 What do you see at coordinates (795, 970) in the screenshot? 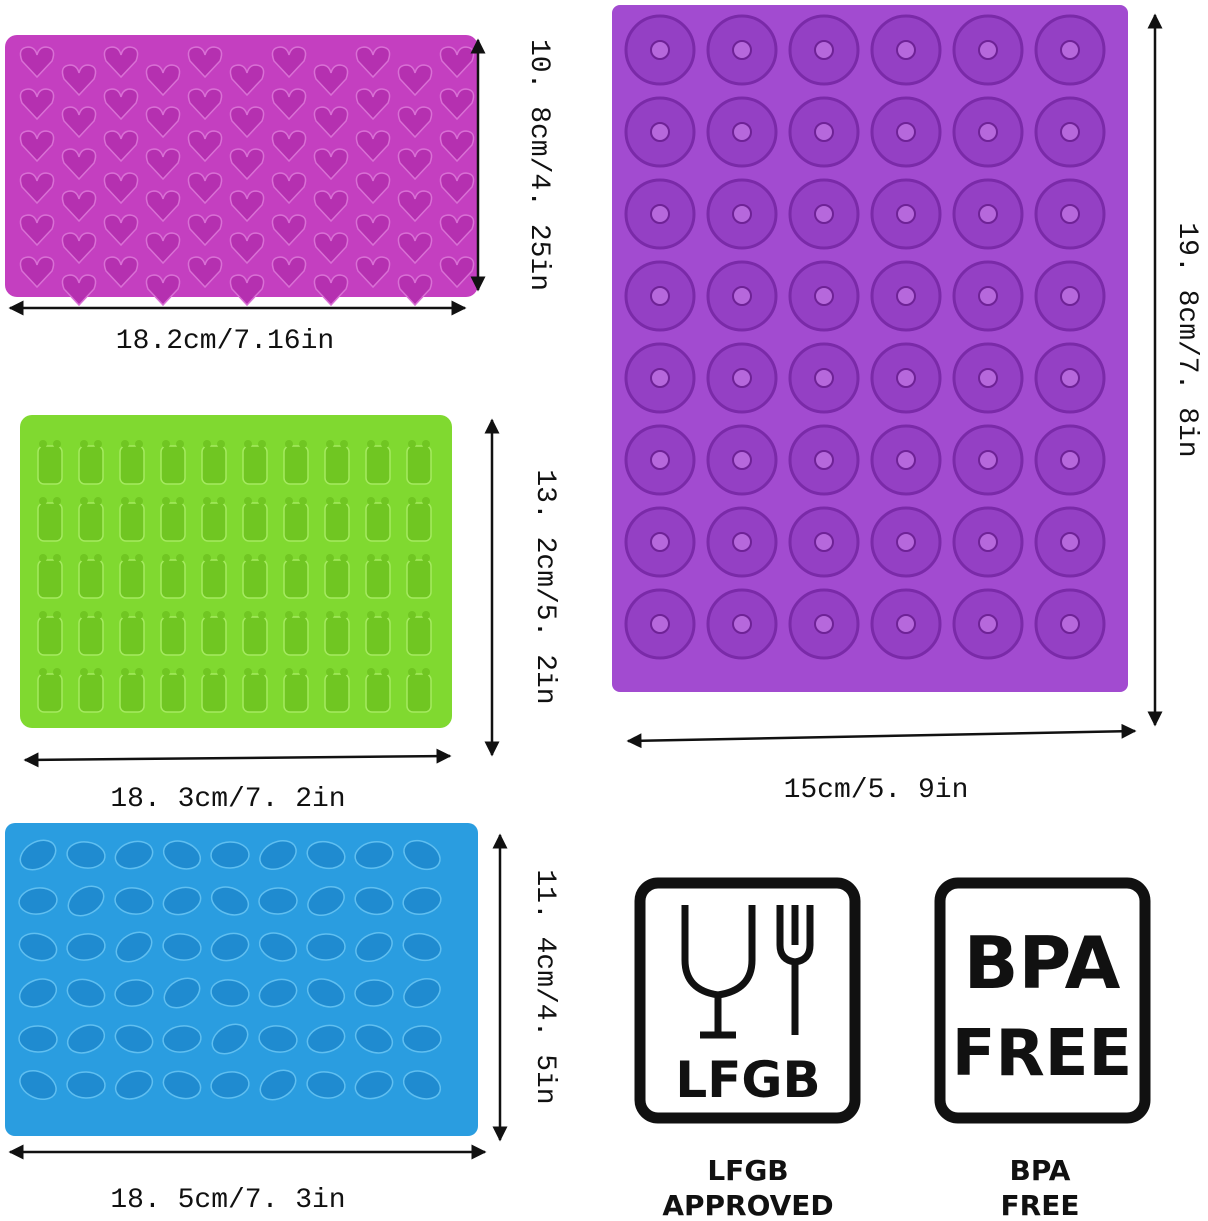
I see `fork-icon` at bounding box center [795, 970].